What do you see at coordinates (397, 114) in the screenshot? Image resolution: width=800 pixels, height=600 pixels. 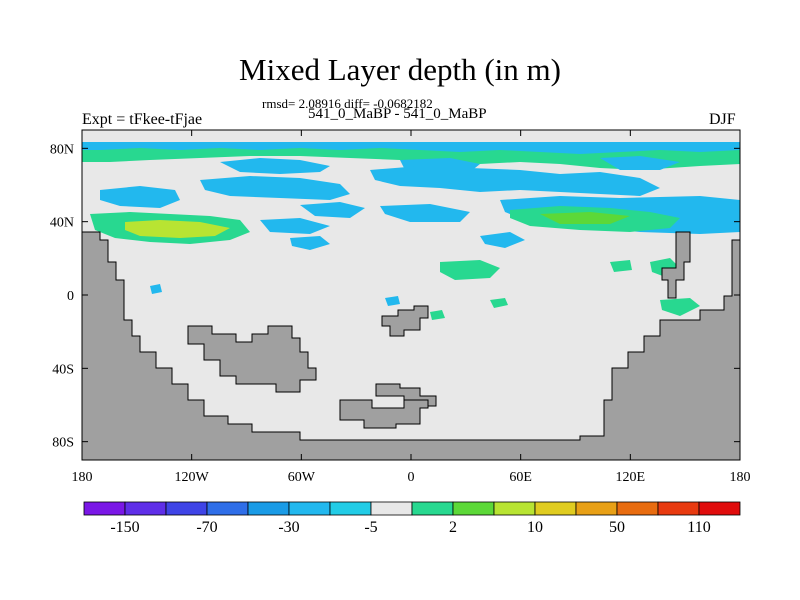 I see `center-label: 541_0_MaBP - 541_0_MaBP` at bounding box center [397, 114].